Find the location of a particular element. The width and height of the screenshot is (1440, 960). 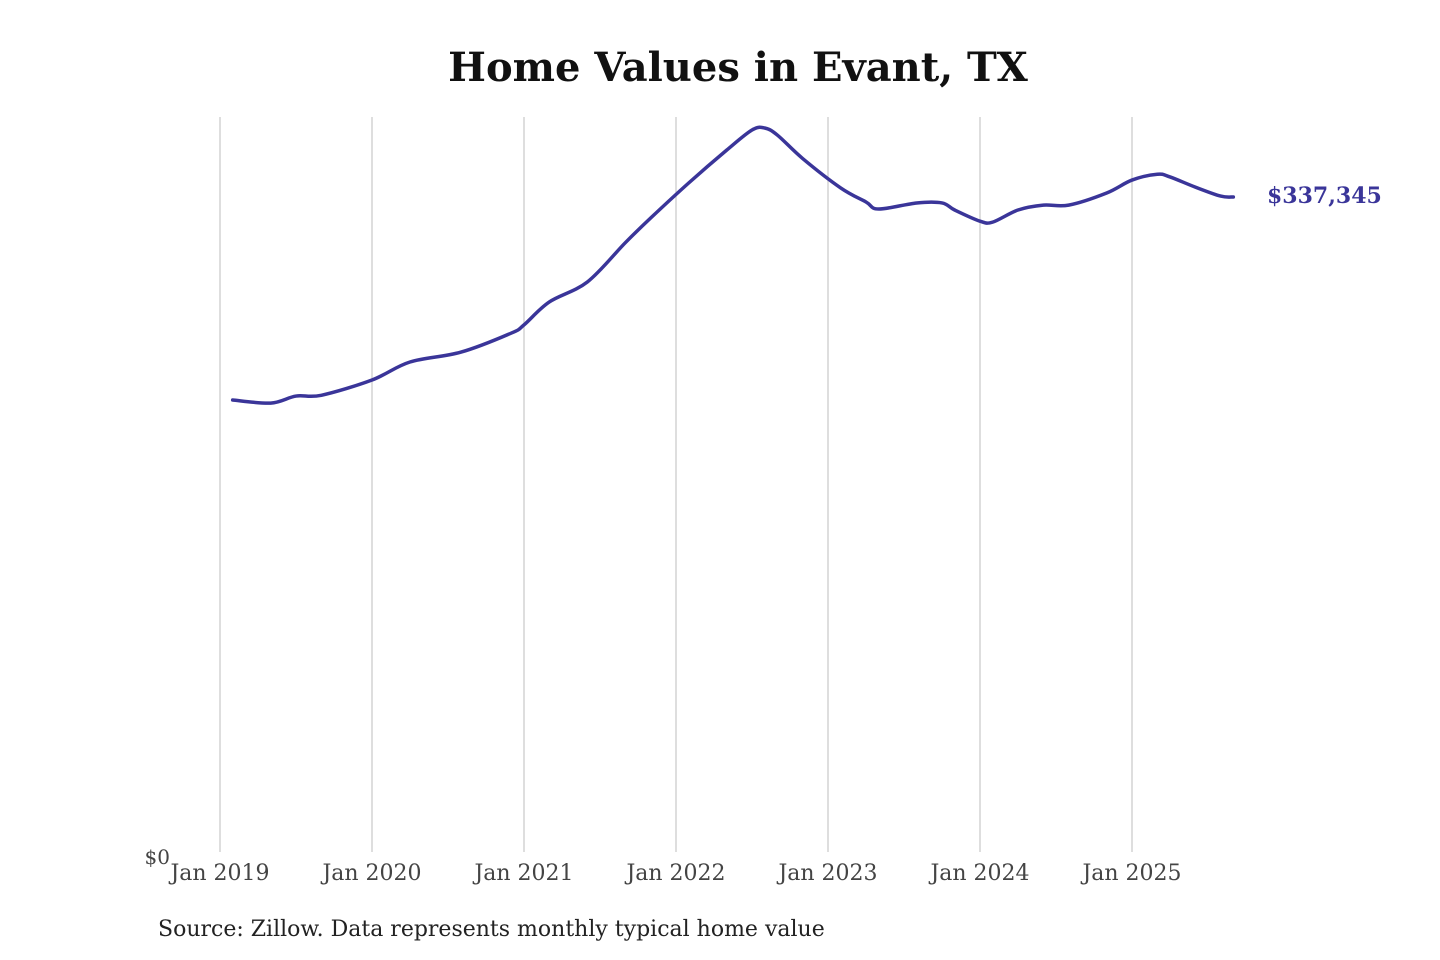

x-tick-label: Jan 2021 is located at coordinates (522, 873).